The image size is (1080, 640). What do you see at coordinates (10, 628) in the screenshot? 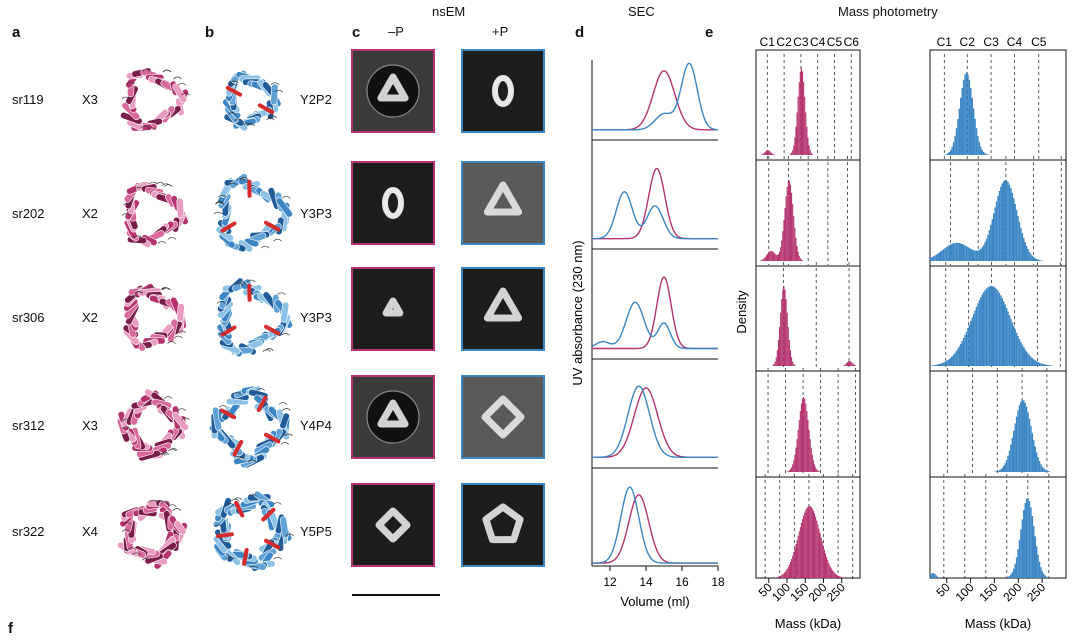
I see `panel-letter-f: f` at bounding box center [10, 628].